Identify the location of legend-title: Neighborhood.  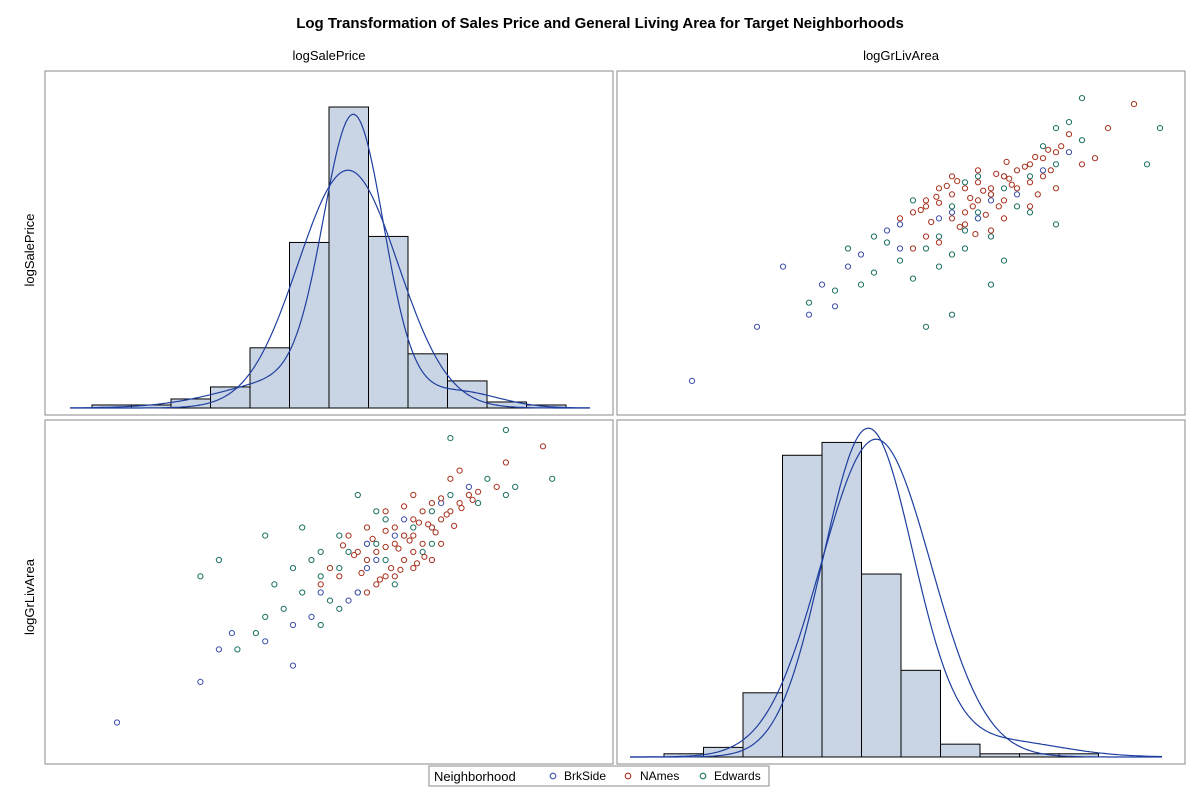
(475, 776).